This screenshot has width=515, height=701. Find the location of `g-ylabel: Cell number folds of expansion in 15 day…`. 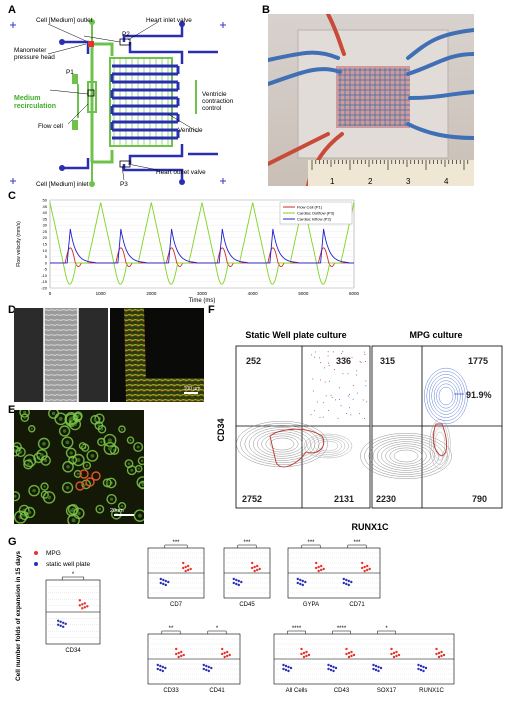

g-ylabel: Cell number folds of expansion in 15 day… is located at coordinates (18, 616).